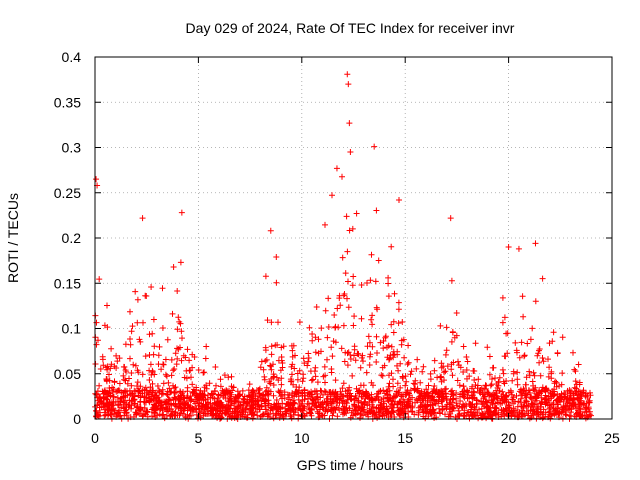  I want to click on x-tick-label: 0, so click(95, 438).